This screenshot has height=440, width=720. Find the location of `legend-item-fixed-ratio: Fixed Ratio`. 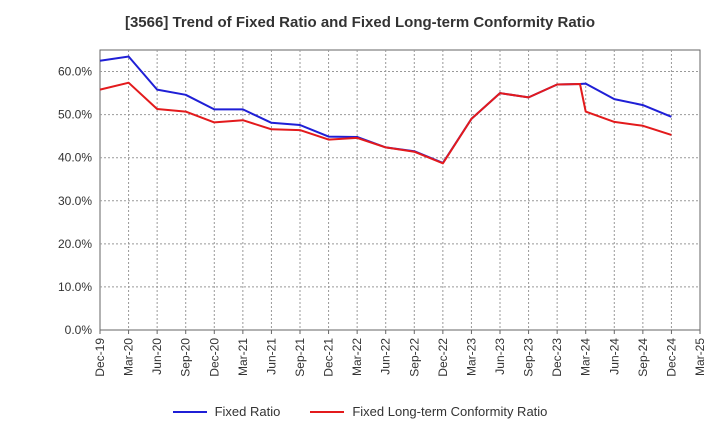

legend-item-fixed-ratio: Fixed Ratio is located at coordinates (226, 411).